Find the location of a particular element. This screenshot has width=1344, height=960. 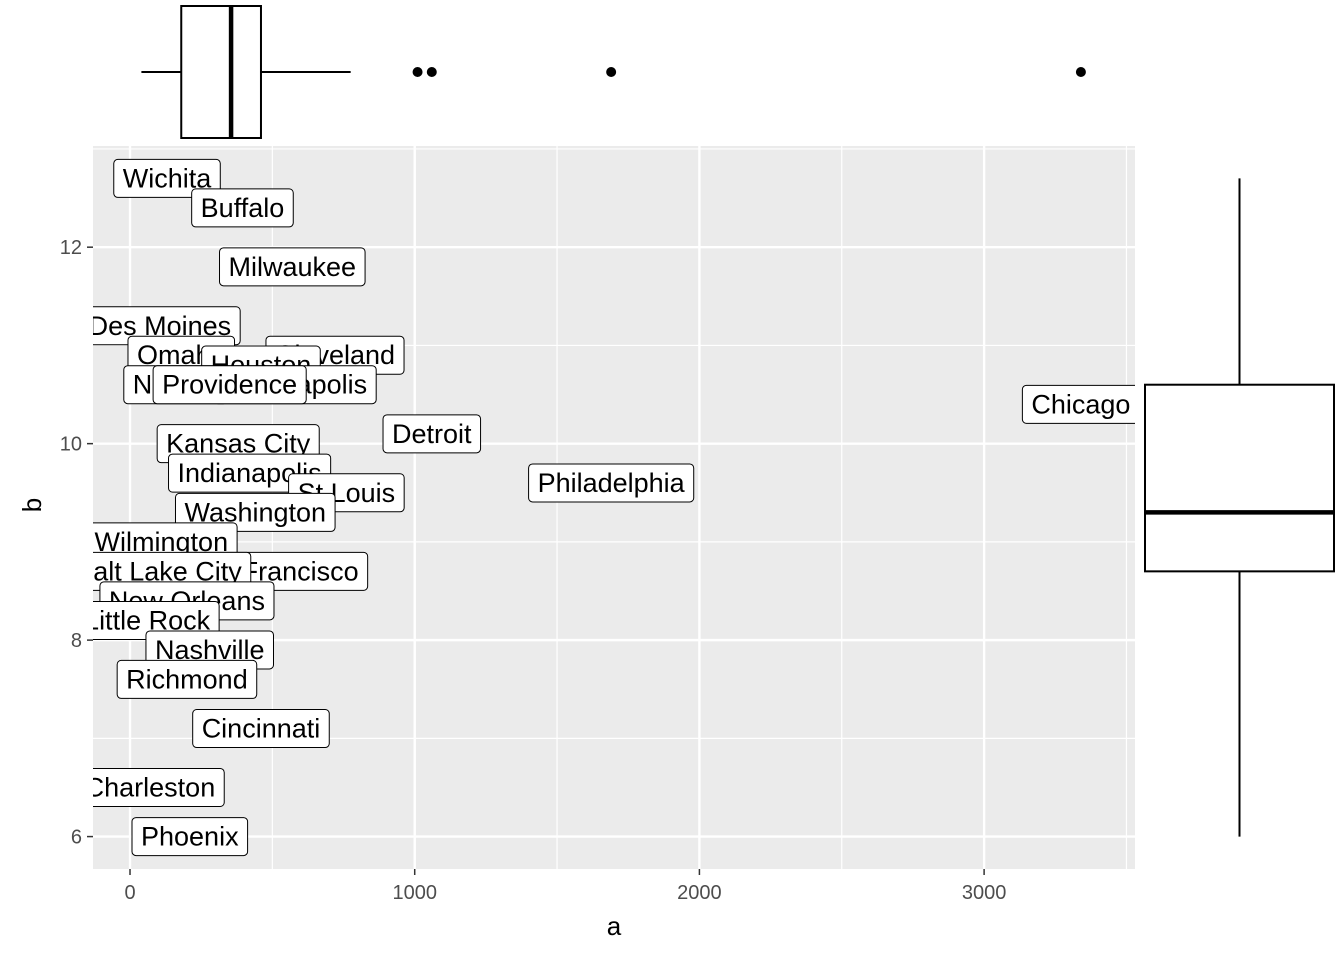

x-tick-label: 0 is located at coordinates (129, 893).